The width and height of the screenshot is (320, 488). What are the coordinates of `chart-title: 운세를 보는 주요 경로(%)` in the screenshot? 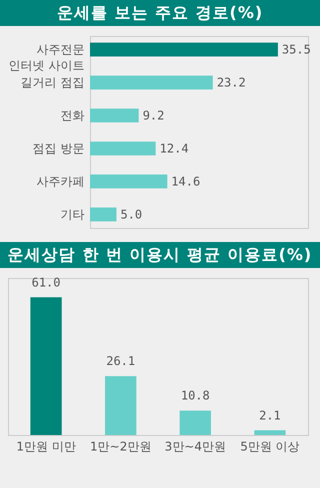 It's located at (160, 13).